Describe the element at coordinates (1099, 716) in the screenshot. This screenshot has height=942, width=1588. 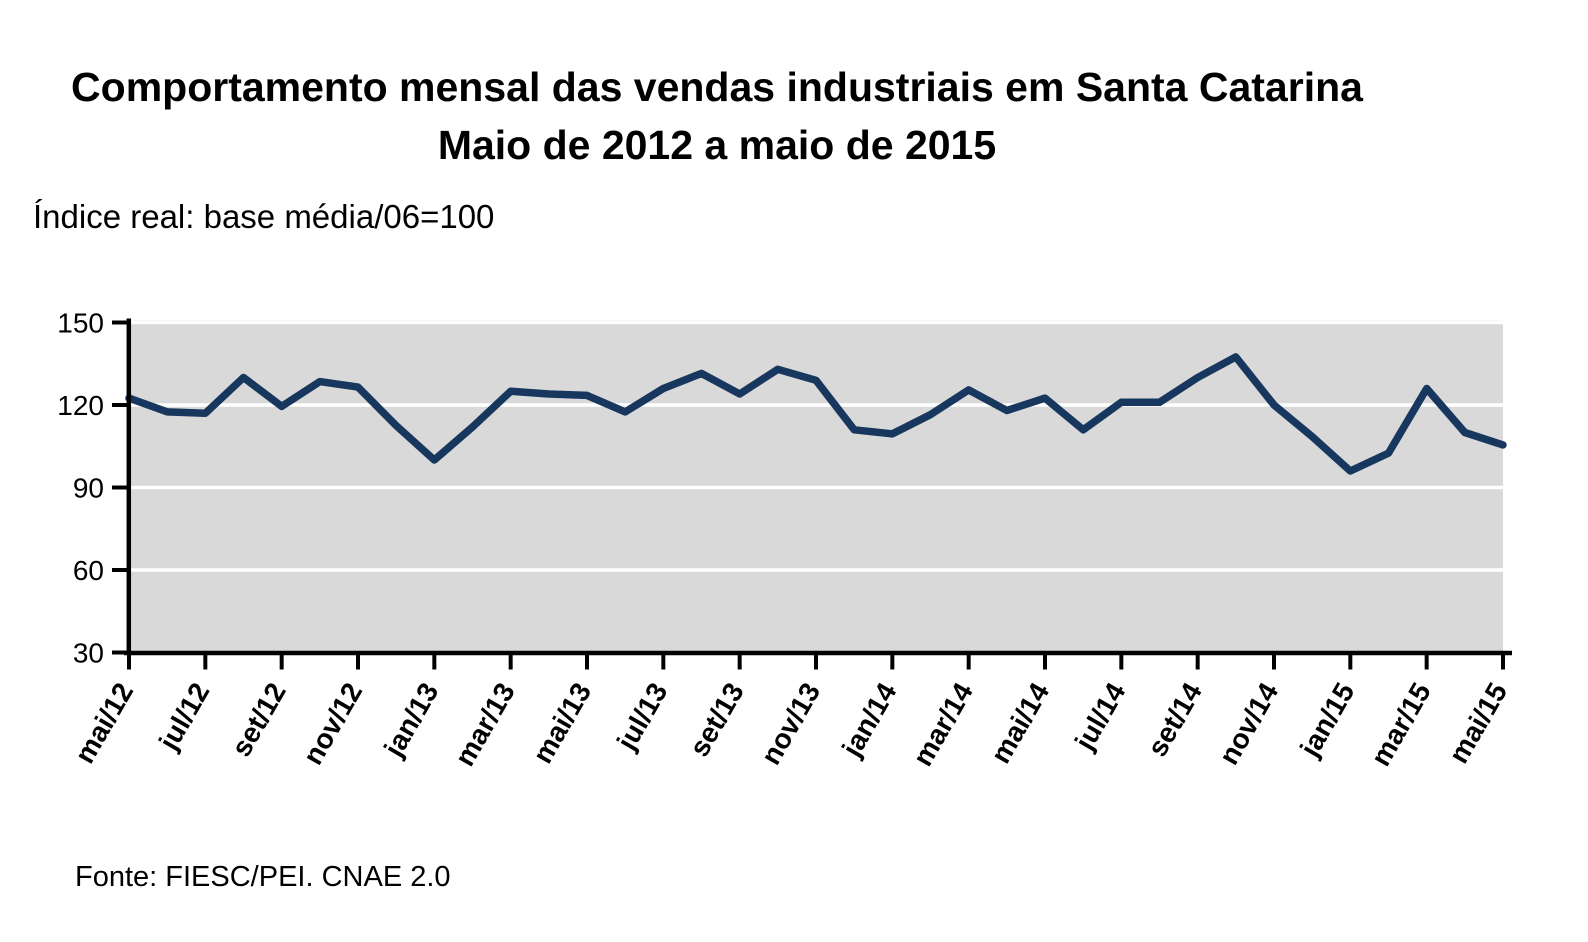
I see `x-axis-label: jul/14` at that location.